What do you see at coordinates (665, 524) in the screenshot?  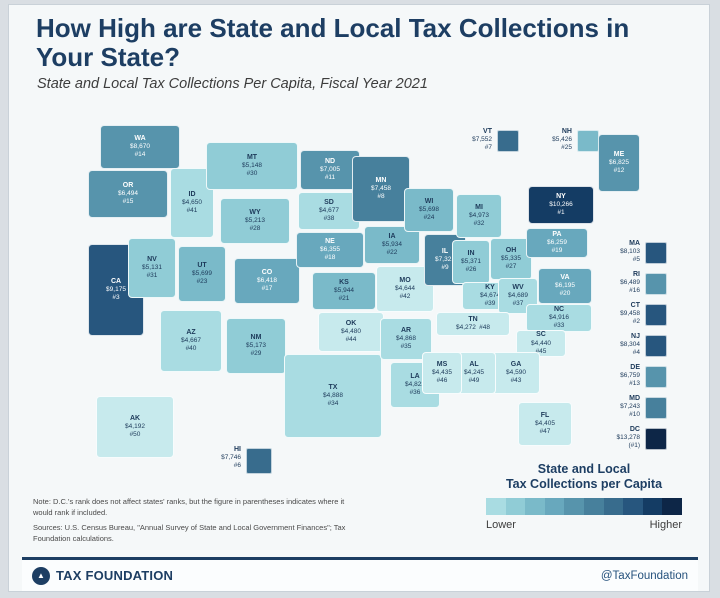 I see `legend-higher-label: Higher` at bounding box center [665, 524].